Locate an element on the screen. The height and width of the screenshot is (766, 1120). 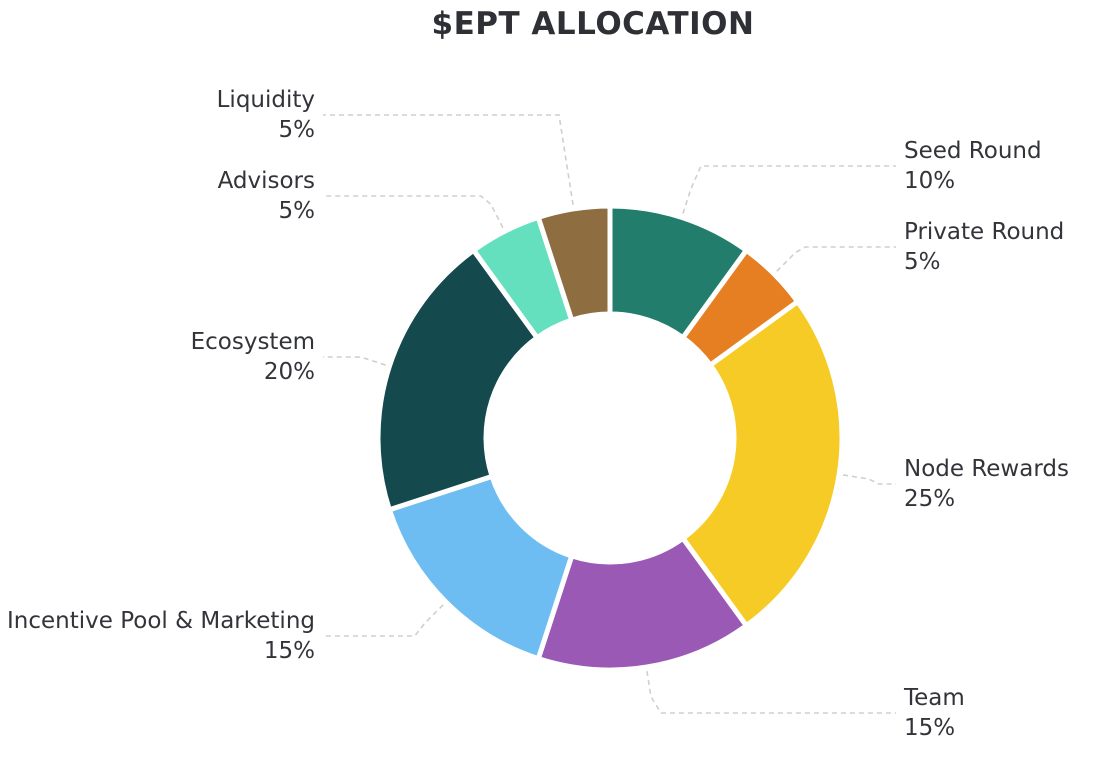
slice-incentive-pool-marketing is located at coordinates (480, 567).